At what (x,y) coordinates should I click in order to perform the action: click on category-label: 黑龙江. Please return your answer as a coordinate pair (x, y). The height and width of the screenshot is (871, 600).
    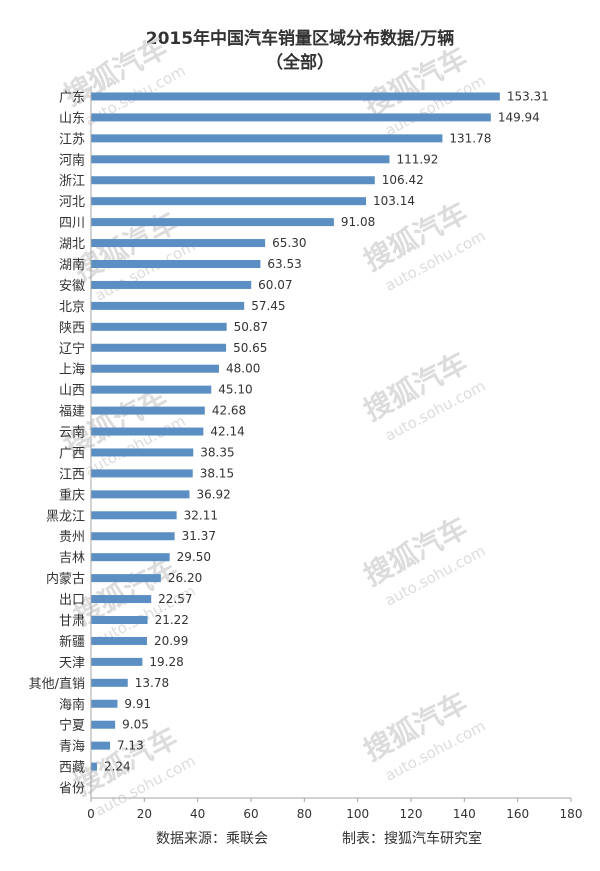
    Looking at the image, I should click on (65, 516).